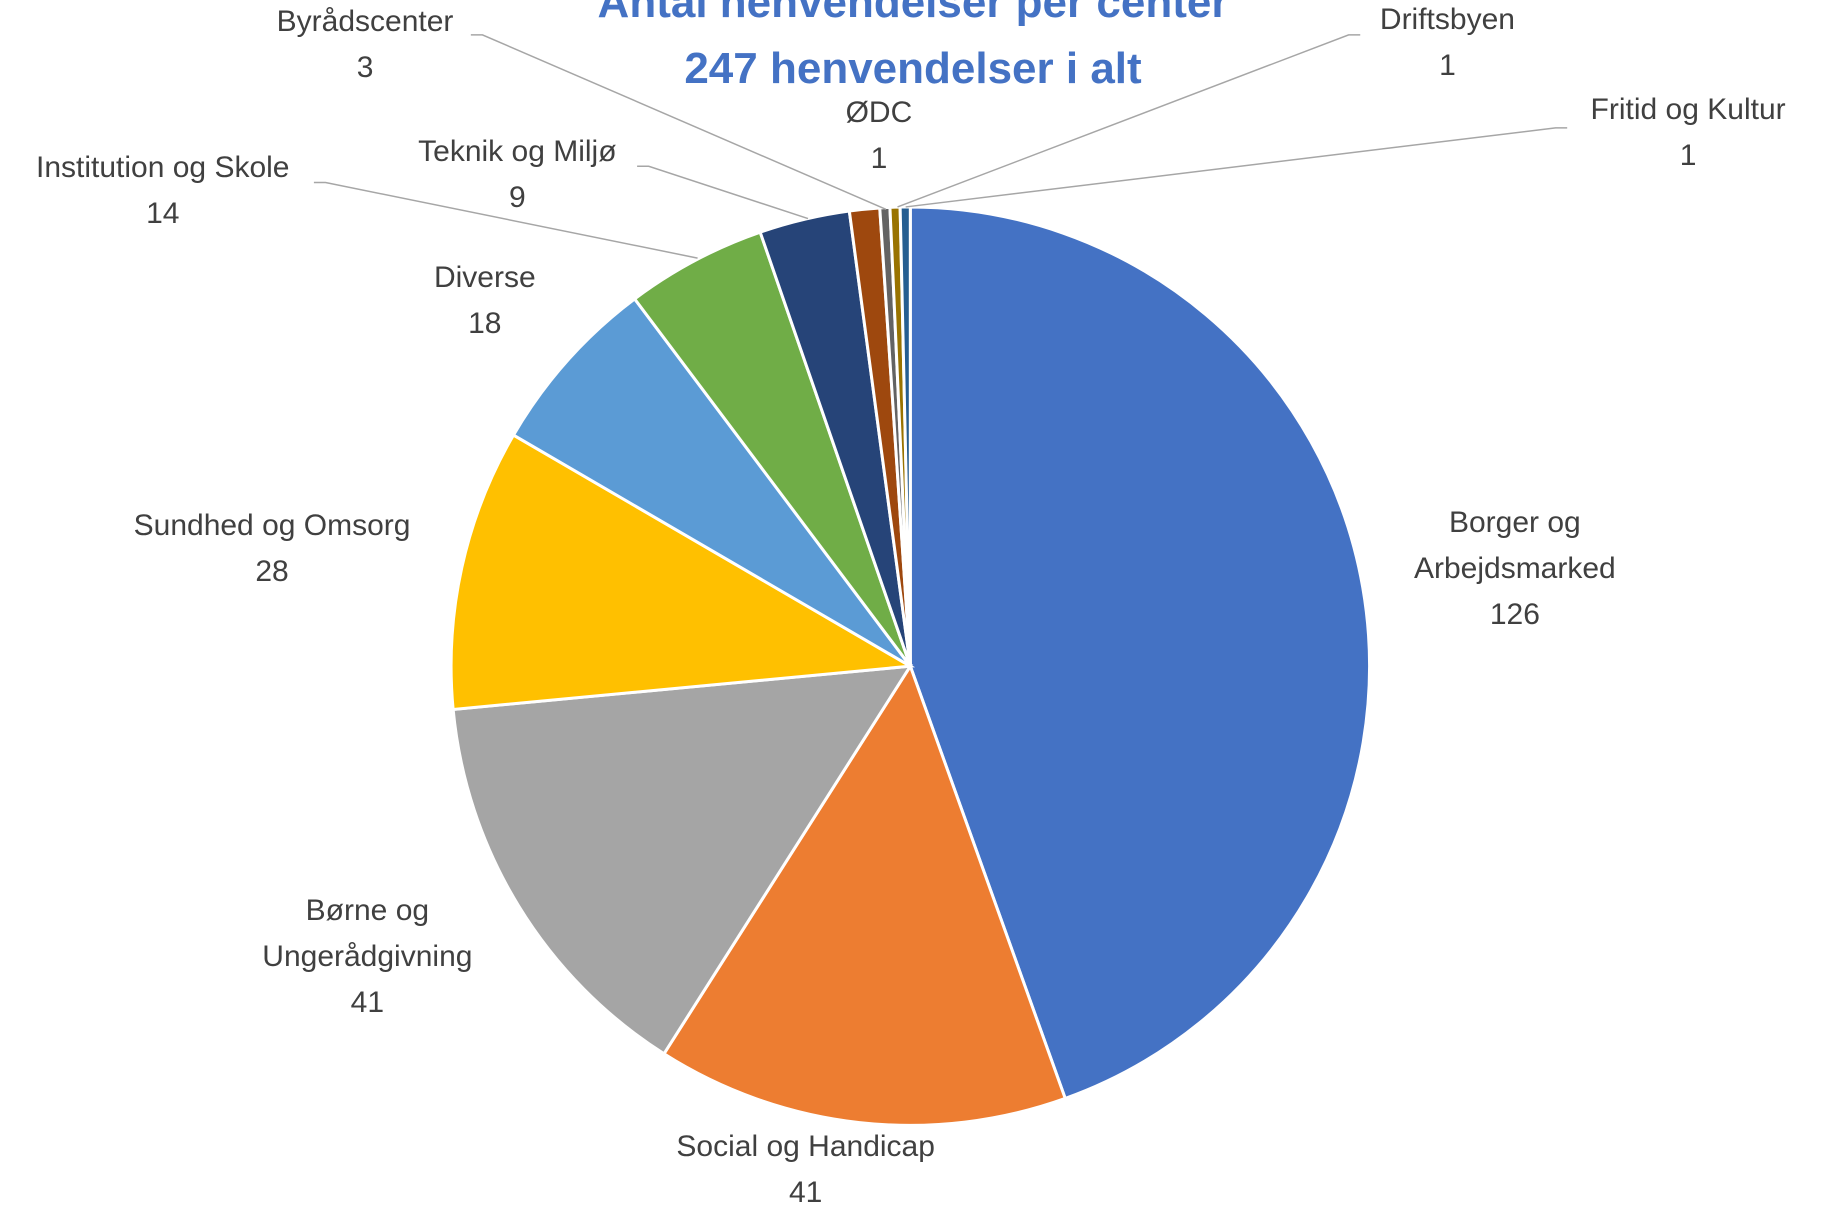 Image resolution: width=1823 pixels, height=1218 pixels. Describe the element at coordinates (367, 934) in the screenshot. I see `label-name: Børne og Ungerådgivning` at that location.